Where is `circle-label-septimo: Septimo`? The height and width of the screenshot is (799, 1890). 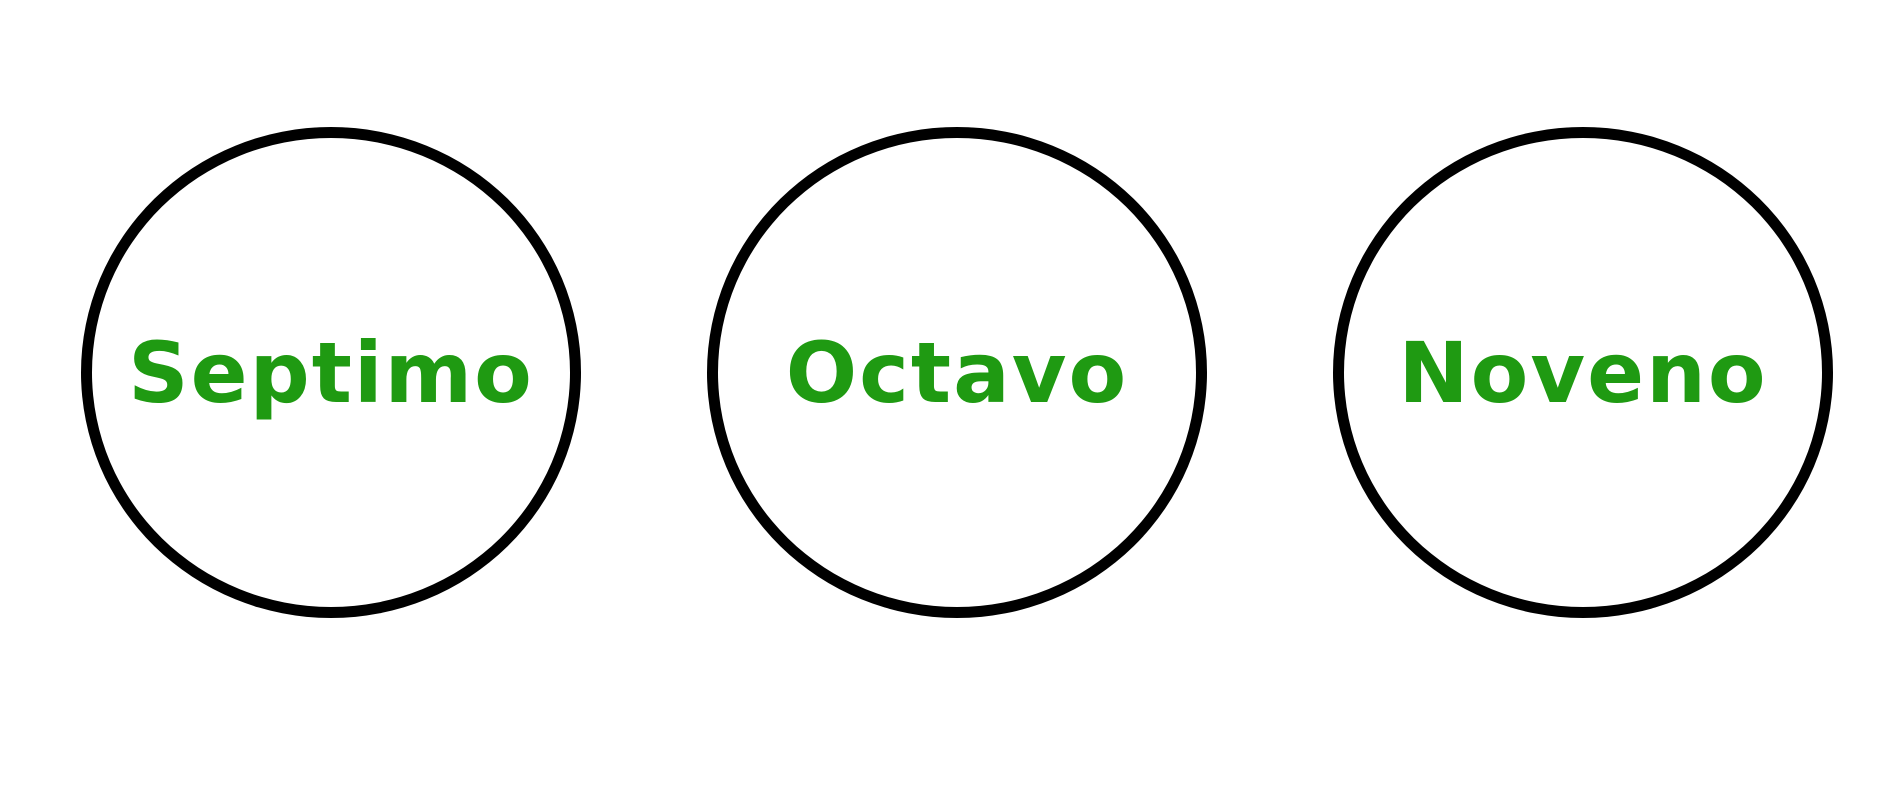 circle-label-septimo: Septimo is located at coordinates (331, 372).